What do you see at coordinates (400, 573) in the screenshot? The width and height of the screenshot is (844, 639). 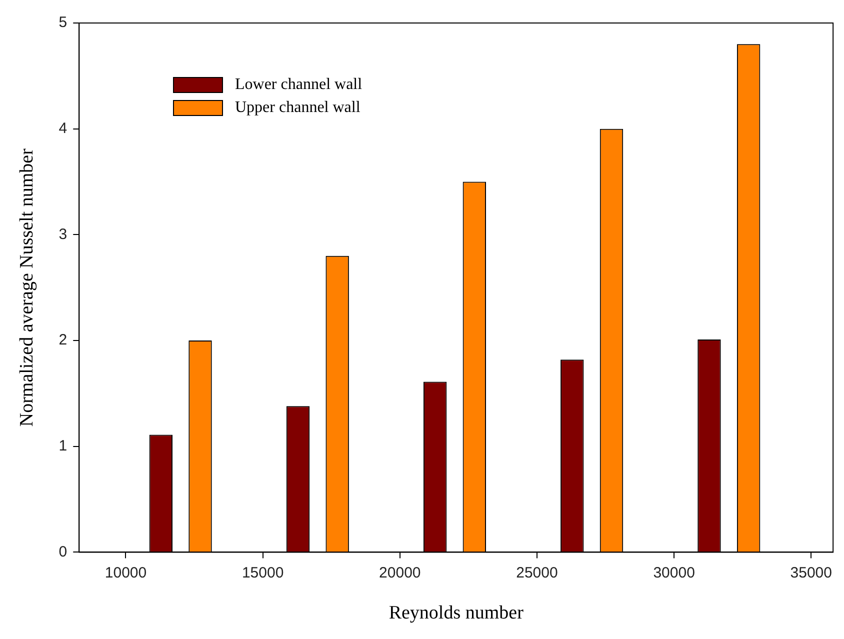 I see `x-tick-label: 20000` at bounding box center [400, 573].